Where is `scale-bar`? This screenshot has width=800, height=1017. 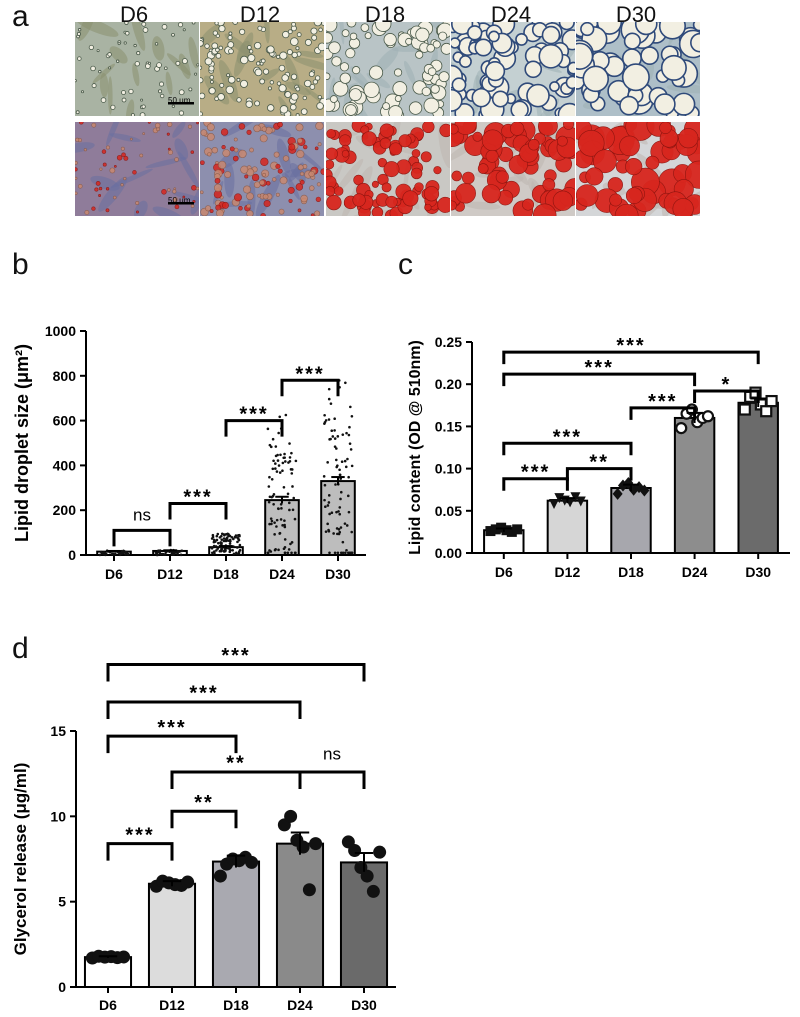
scale-bar is located at coordinates (181, 203).